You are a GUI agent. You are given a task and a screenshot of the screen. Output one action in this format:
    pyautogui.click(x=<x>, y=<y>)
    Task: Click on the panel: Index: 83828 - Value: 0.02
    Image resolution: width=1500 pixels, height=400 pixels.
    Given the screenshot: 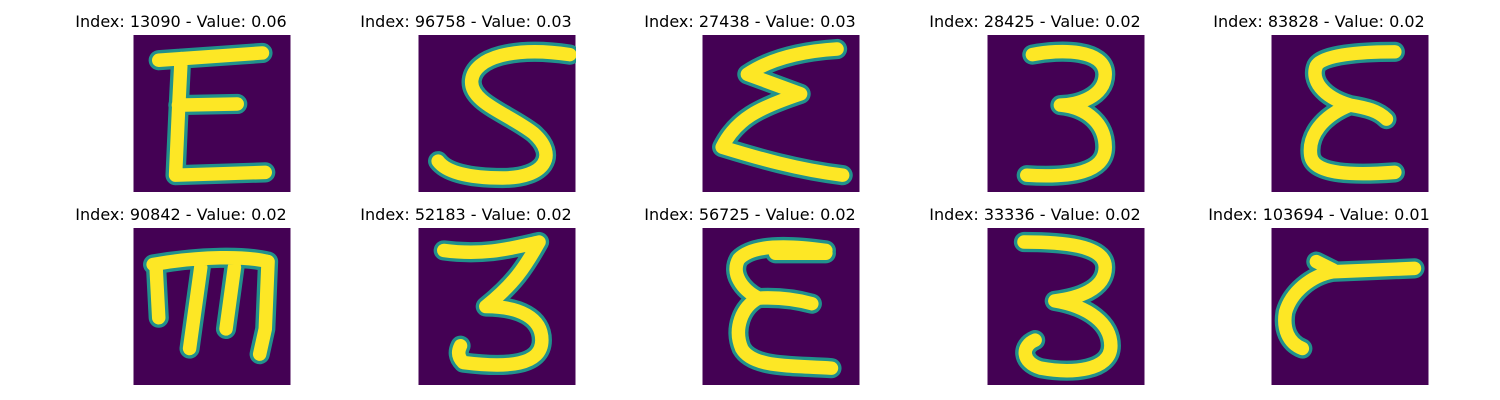 What is the action you would take?
    pyautogui.click(x=1319, y=95)
    